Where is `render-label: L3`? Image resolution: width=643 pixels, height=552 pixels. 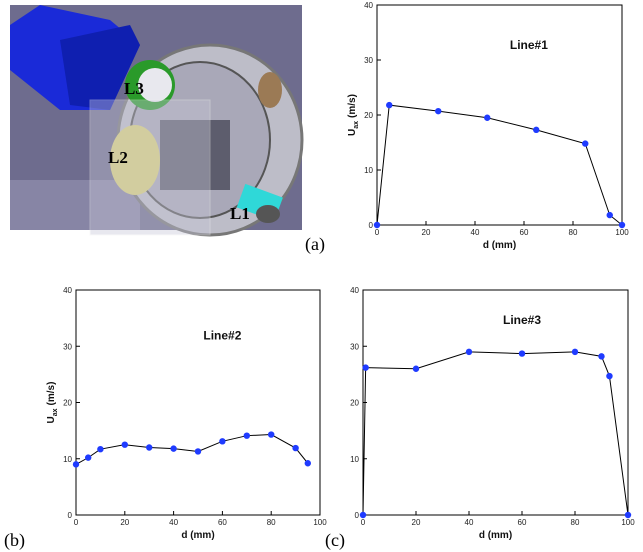 render-label: L3 is located at coordinates (134, 88).